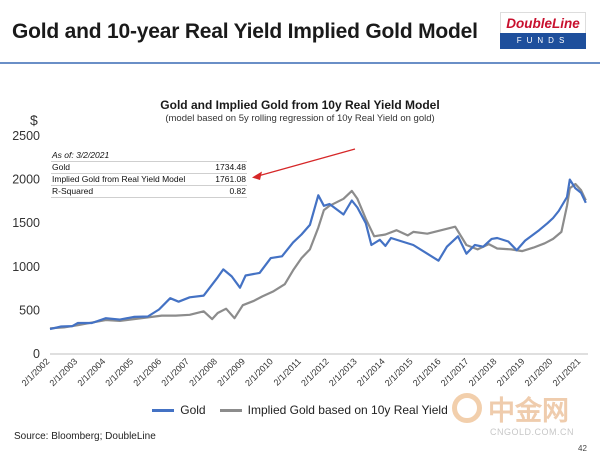 The height and width of the screenshot is (464, 600). I want to click on stats-as-of: As of: 3/2/2021, so click(81, 155).